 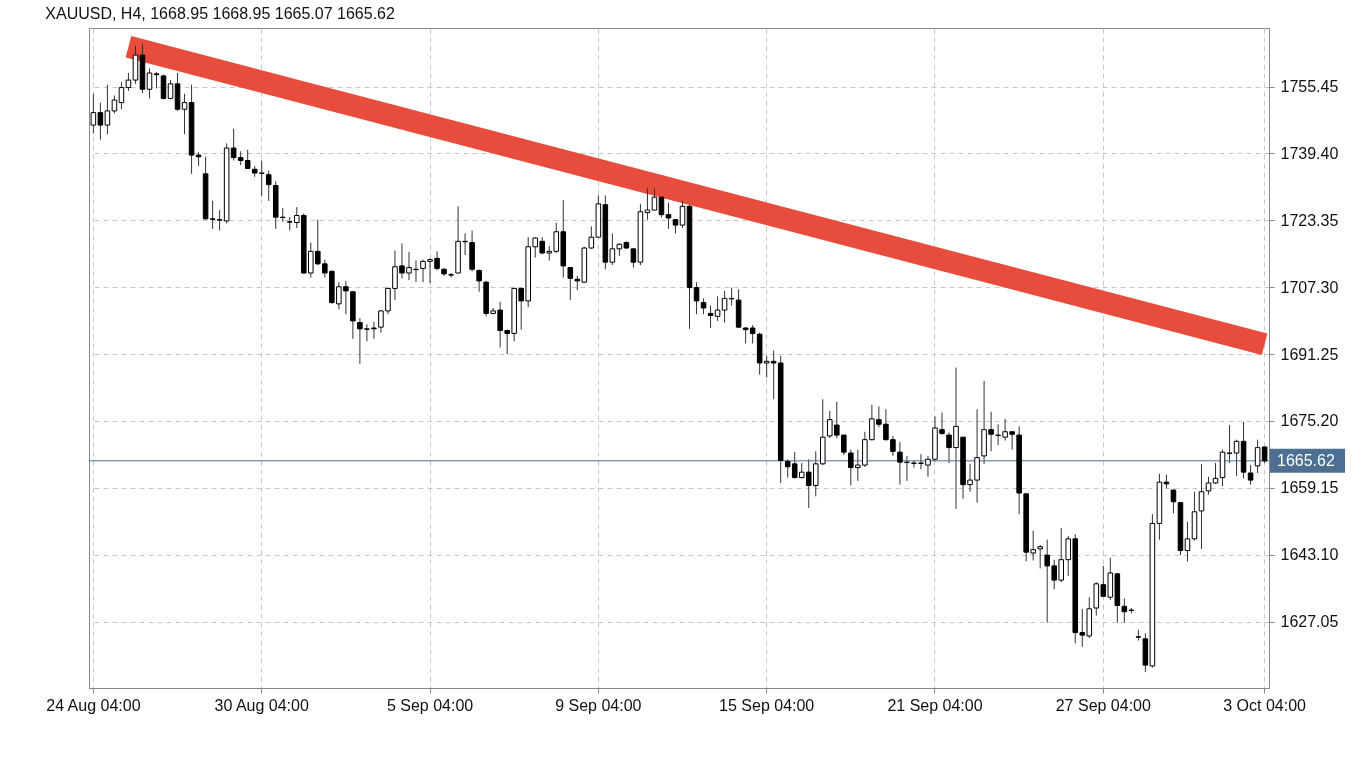 What do you see at coordinates (220, 13) in the screenshot?
I see `chart-title: XAUUSD, H4, 1668.95 1668.95 1665.07 1665.62` at bounding box center [220, 13].